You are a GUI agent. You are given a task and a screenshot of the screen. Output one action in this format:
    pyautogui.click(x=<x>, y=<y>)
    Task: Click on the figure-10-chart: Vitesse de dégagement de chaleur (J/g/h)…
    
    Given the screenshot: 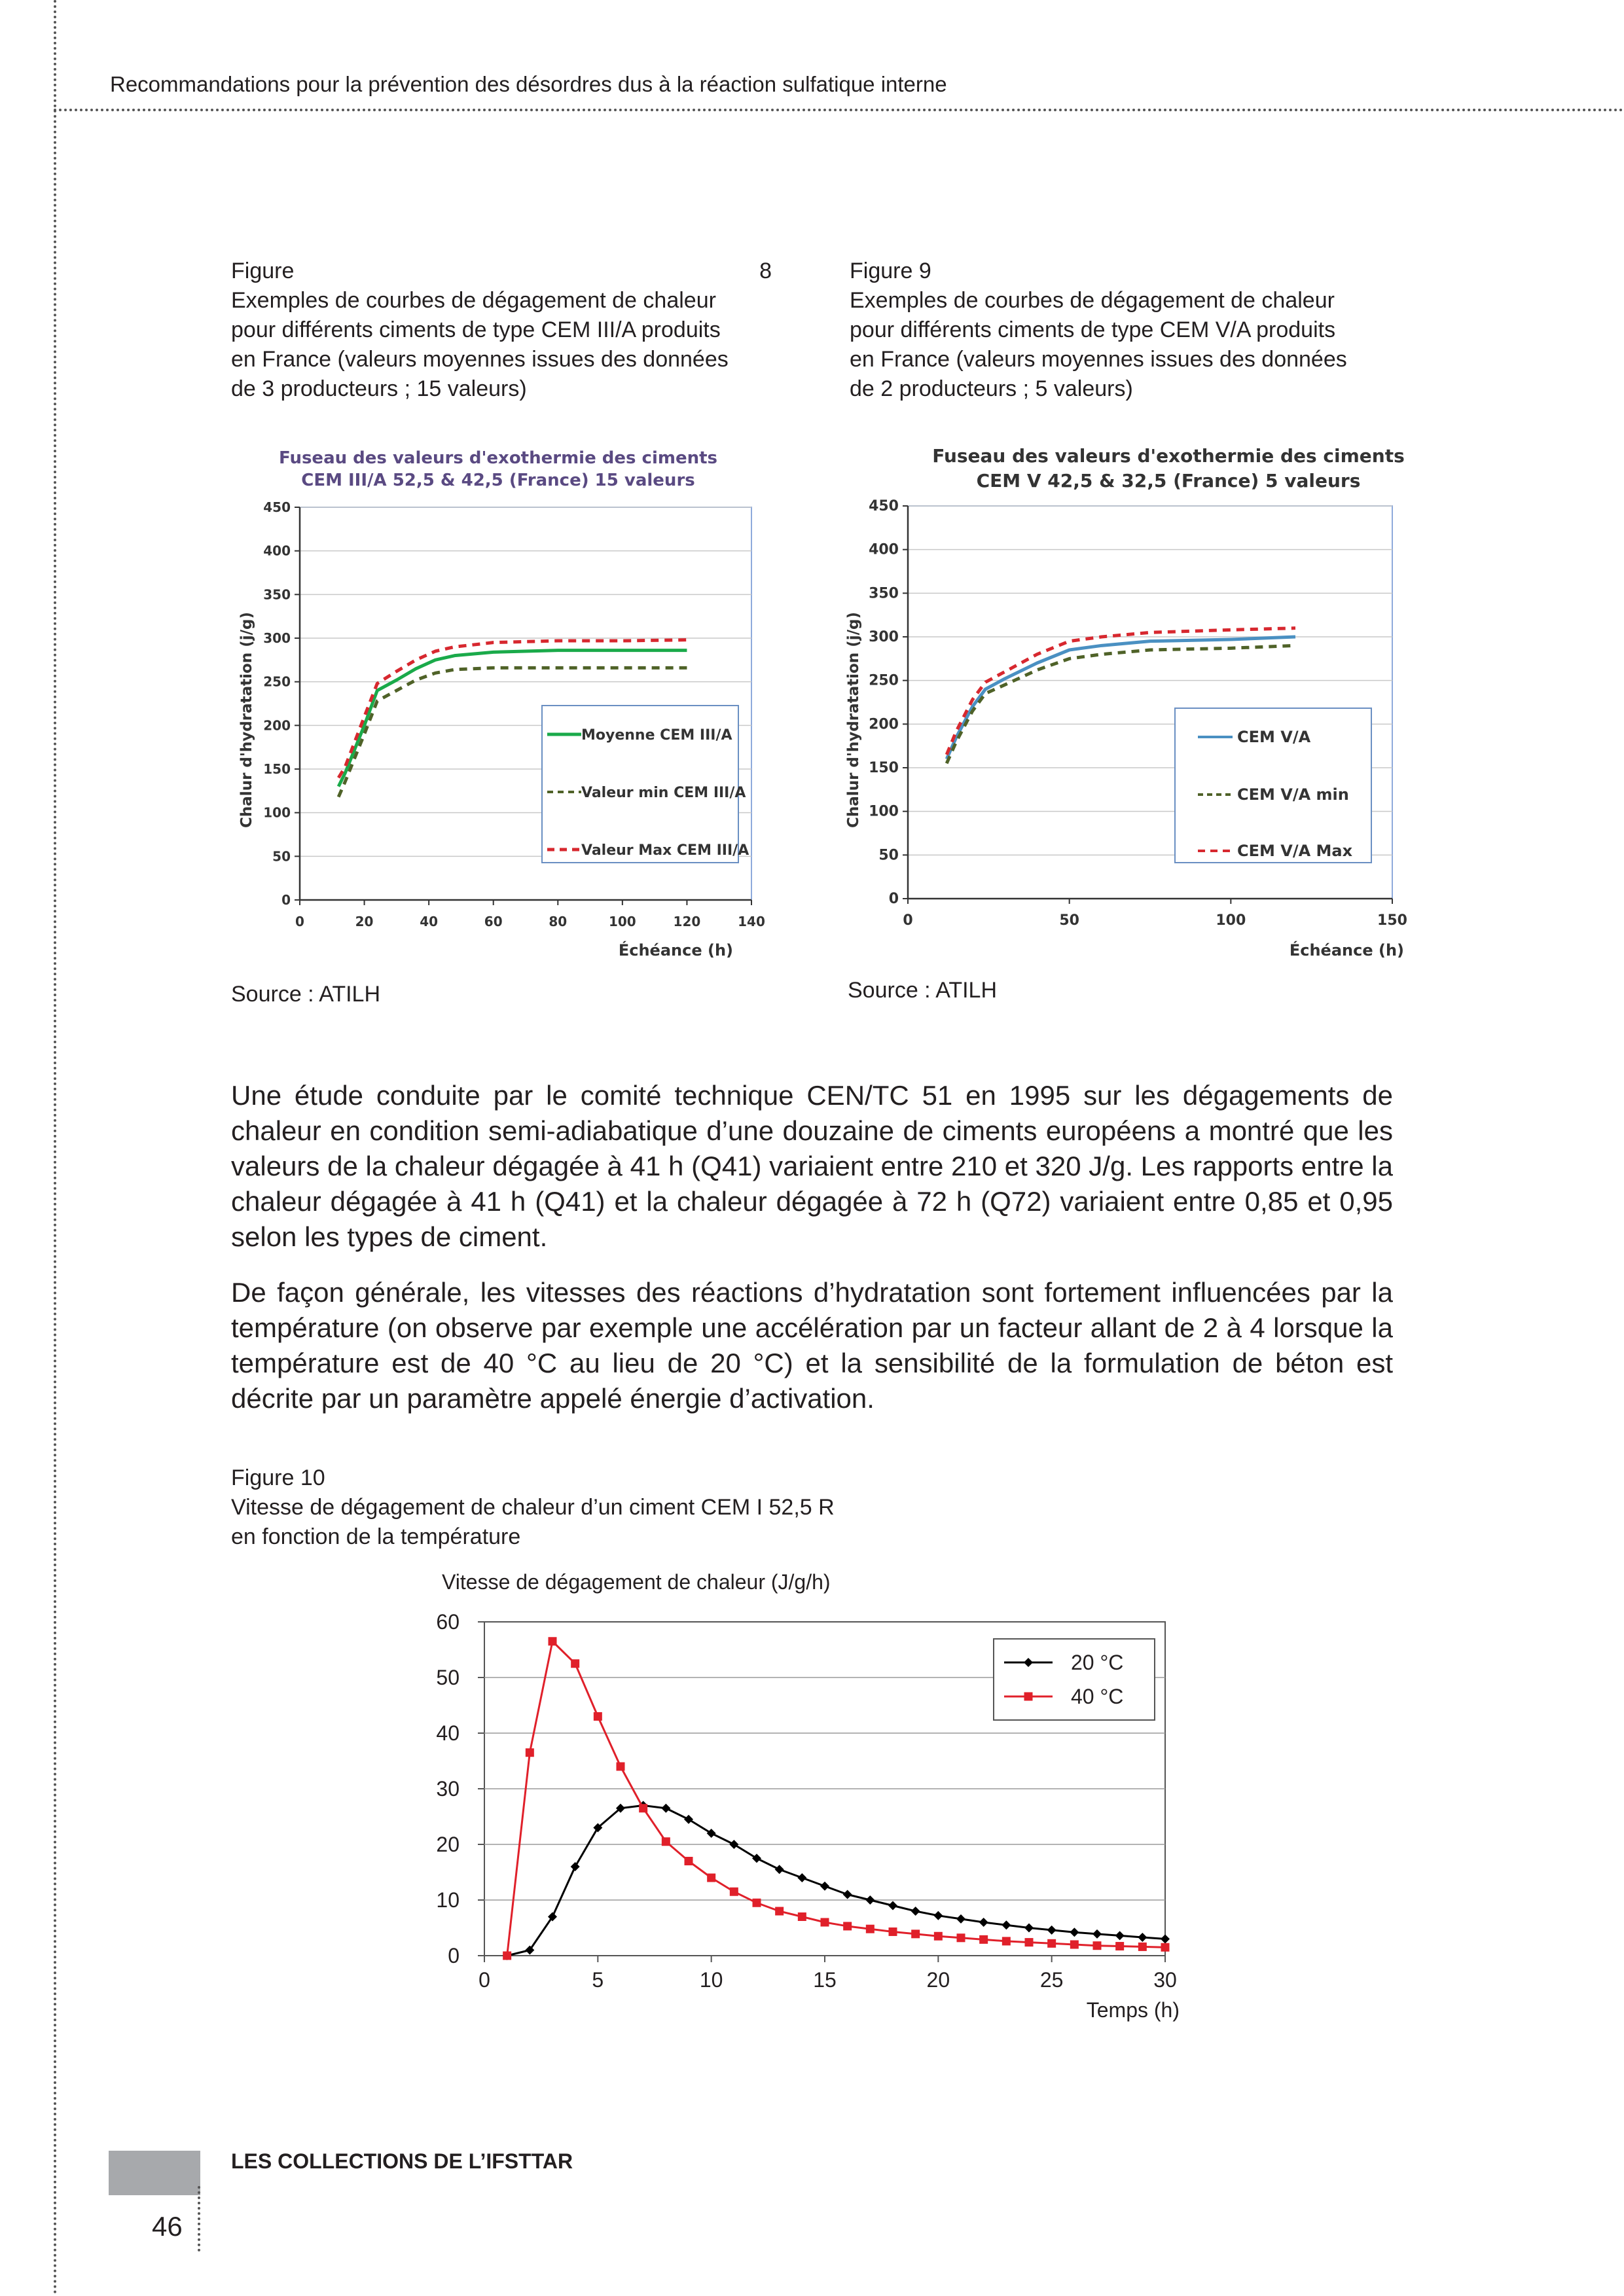 What is the action you would take?
    pyautogui.click(x=808, y=1796)
    